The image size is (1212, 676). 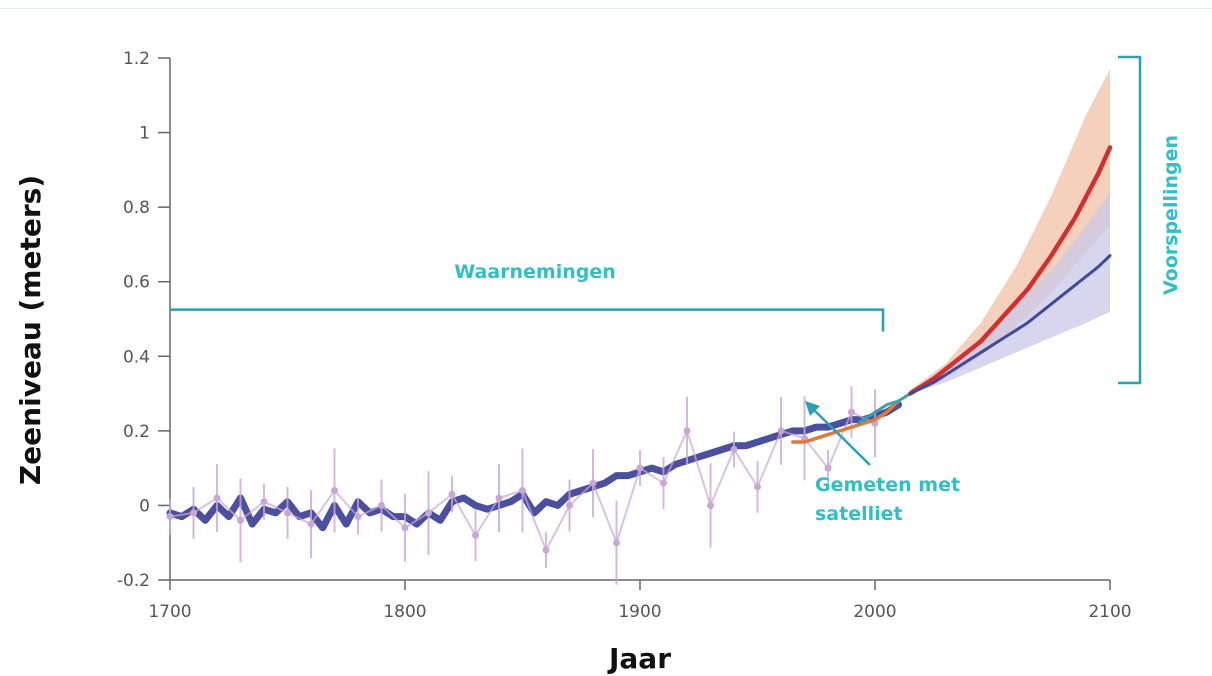 I want to click on x-tick-label: 1800, so click(x=404, y=612).